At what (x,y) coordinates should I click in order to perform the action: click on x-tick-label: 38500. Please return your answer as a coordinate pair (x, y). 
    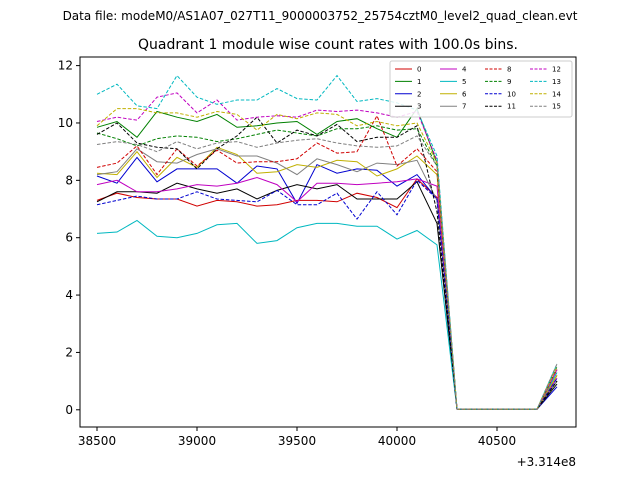
    Looking at the image, I should click on (97, 441).